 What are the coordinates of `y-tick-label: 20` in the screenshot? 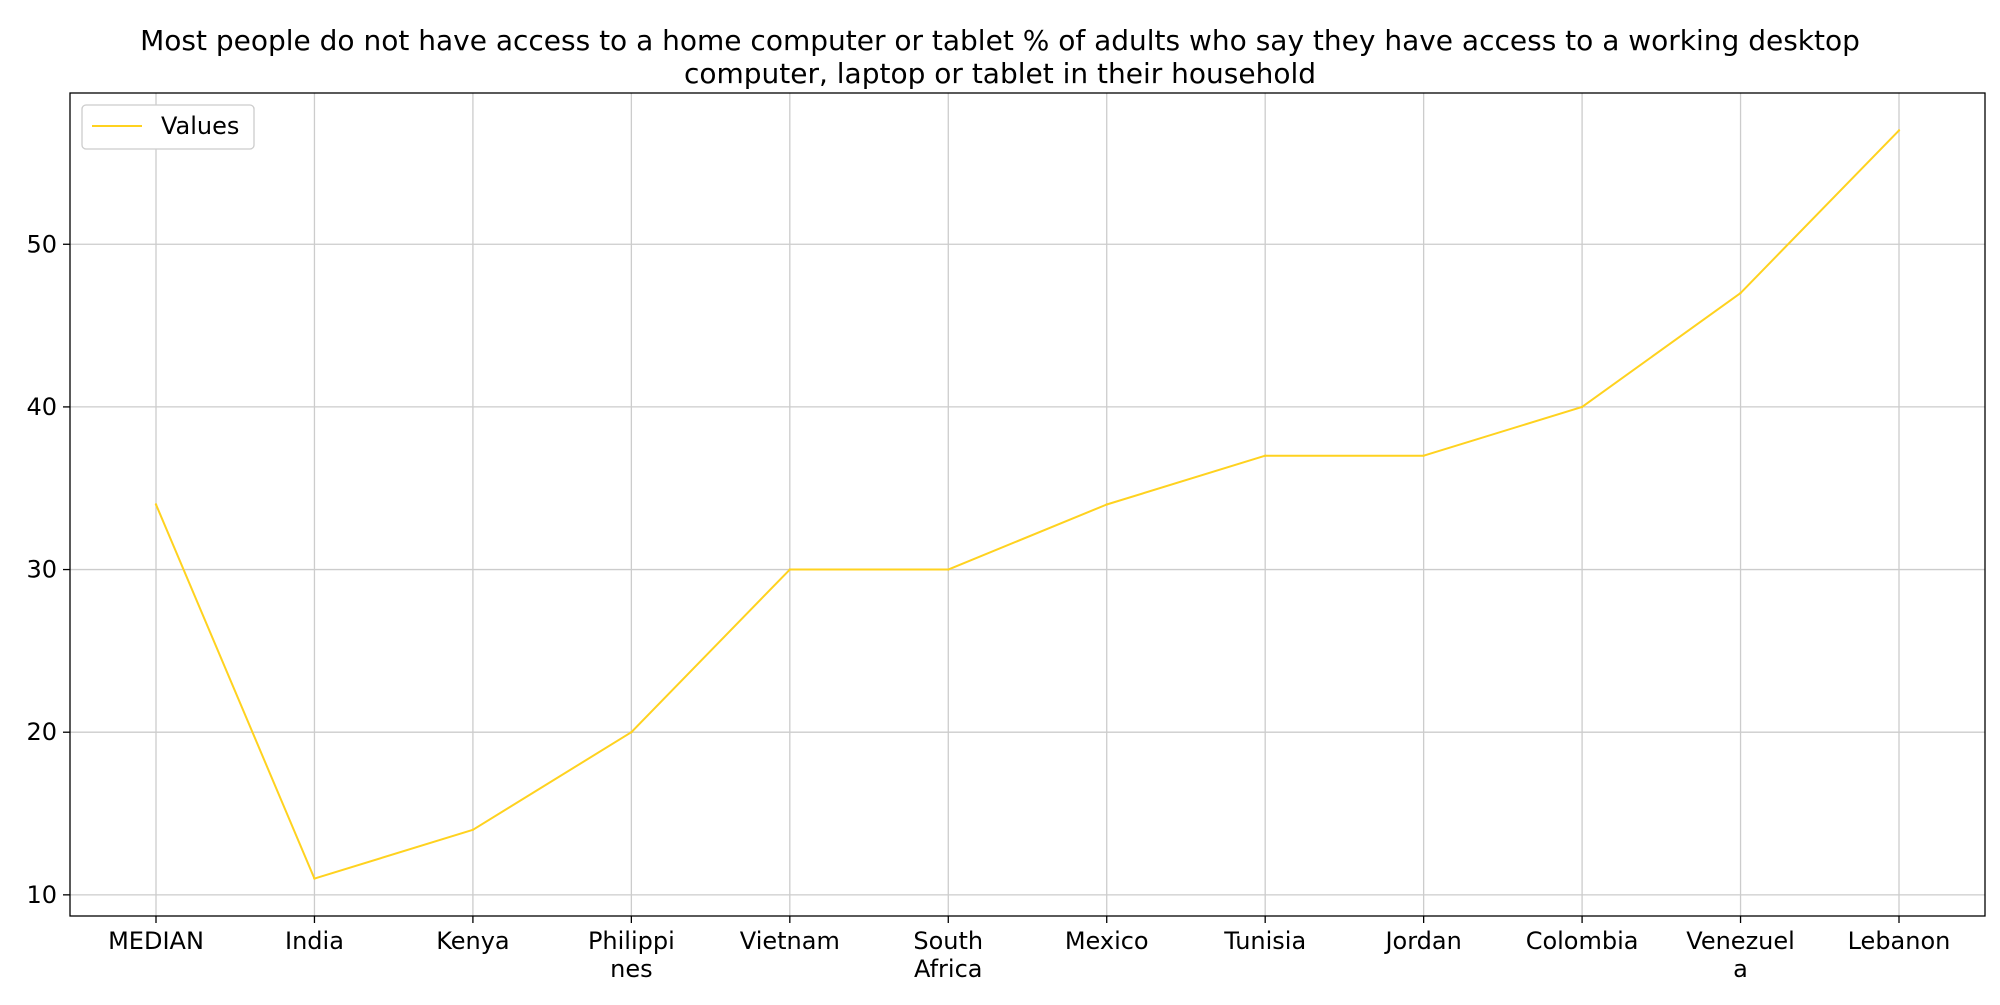 It's located at (41, 732).